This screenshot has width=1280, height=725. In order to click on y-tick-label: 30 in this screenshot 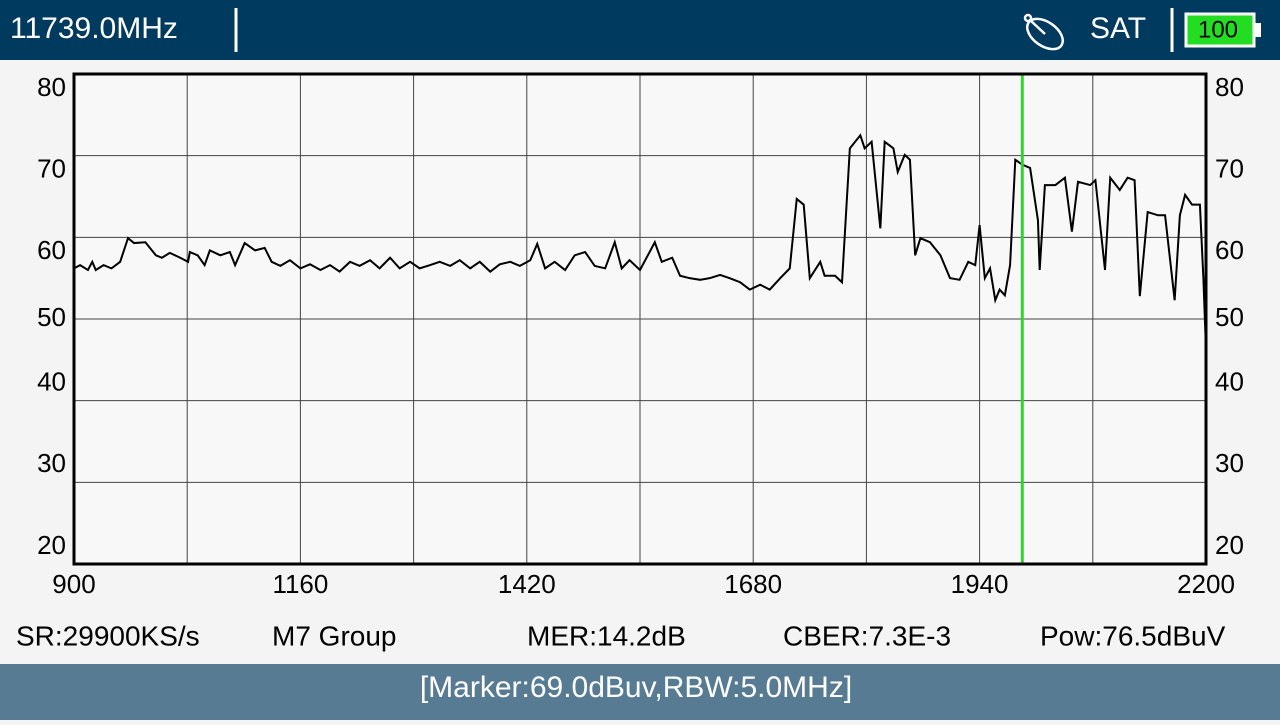, I will do `click(51, 463)`.